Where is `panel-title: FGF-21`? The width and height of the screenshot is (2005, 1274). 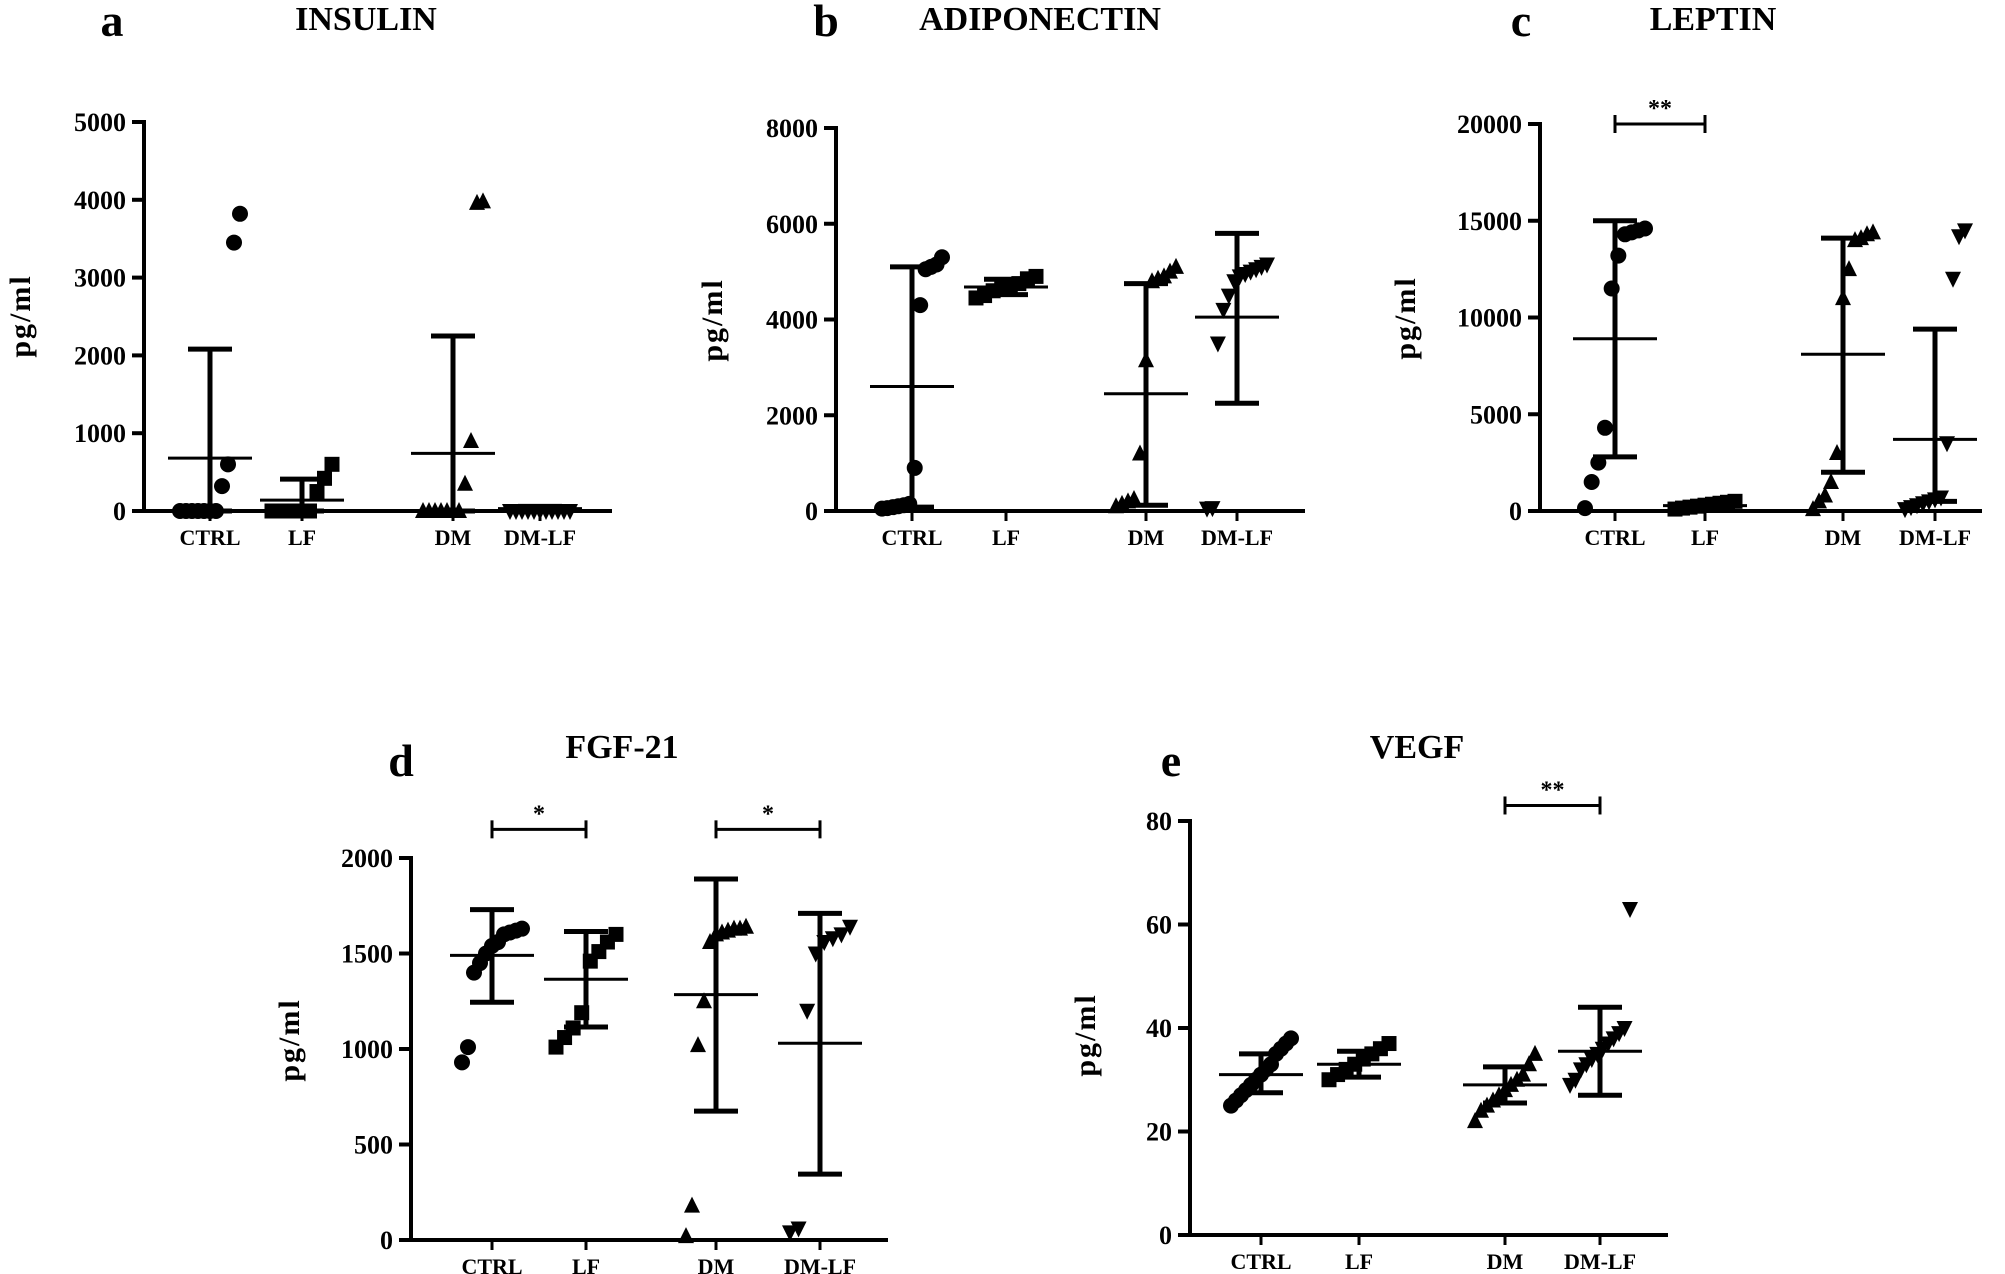 panel-title: FGF-21 is located at coordinates (621, 747).